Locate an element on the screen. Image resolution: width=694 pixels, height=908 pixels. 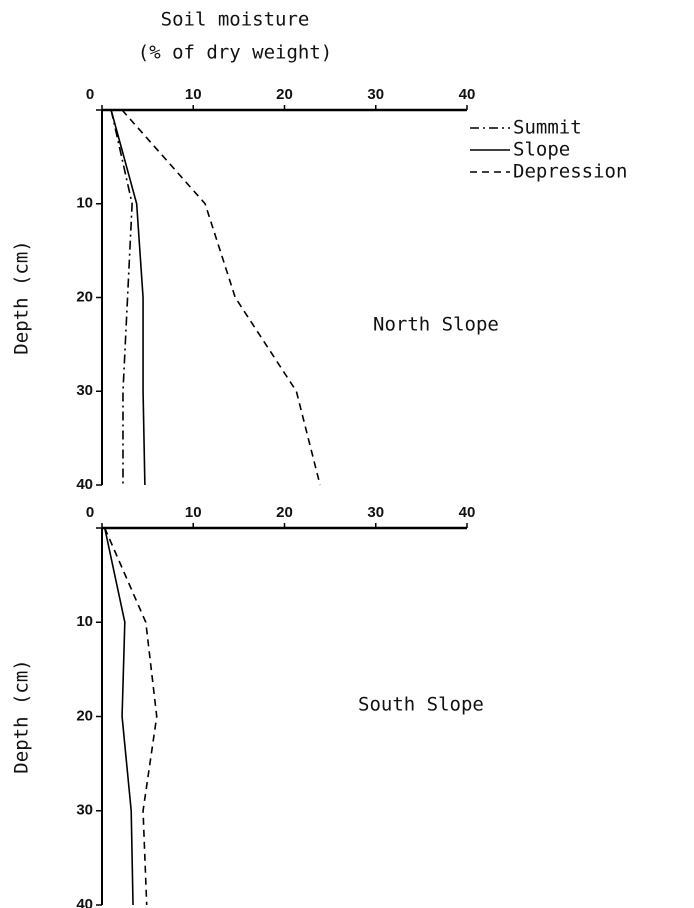
legend-label: Summit is located at coordinates (547, 128).